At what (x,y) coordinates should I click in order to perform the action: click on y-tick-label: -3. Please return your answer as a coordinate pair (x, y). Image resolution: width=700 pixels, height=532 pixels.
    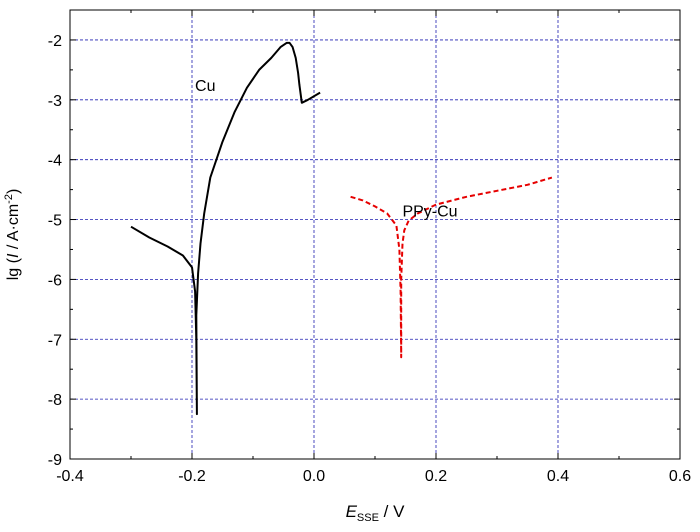
    Looking at the image, I should click on (55, 101).